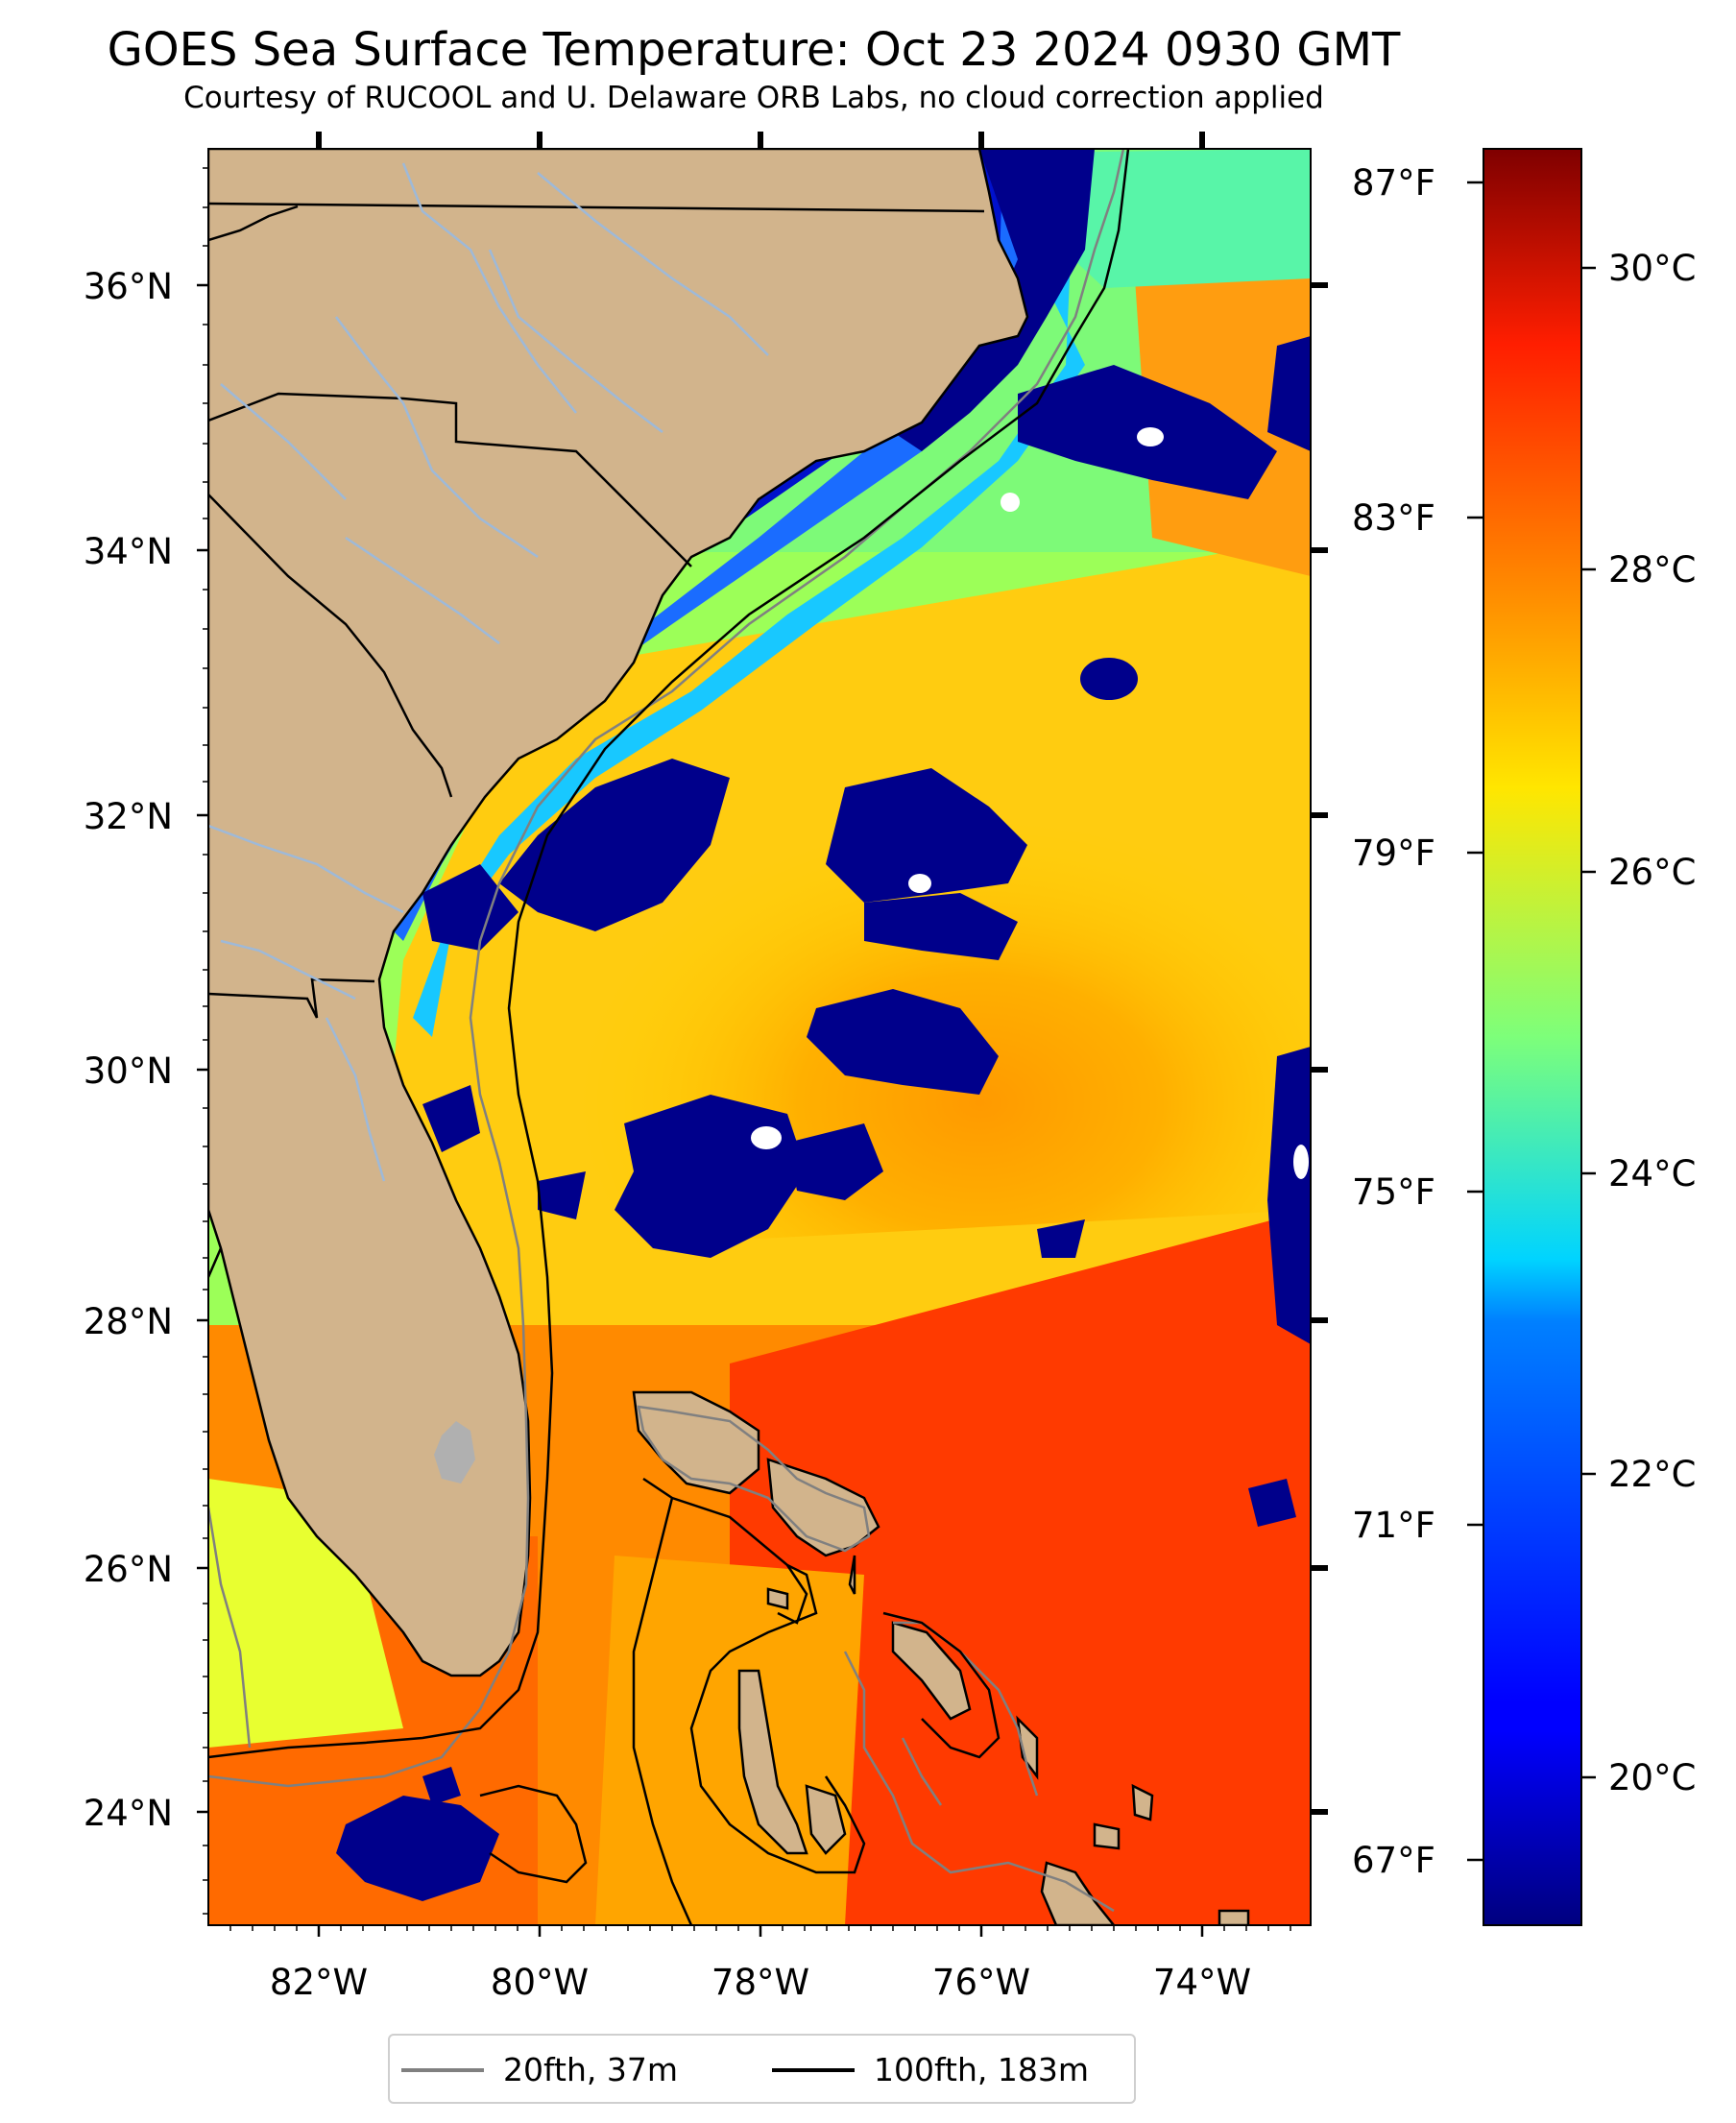  What do you see at coordinates (981, 2069) in the screenshot?
I see `legend-label-100fth: 100fth, 183m` at bounding box center [981, 2069].